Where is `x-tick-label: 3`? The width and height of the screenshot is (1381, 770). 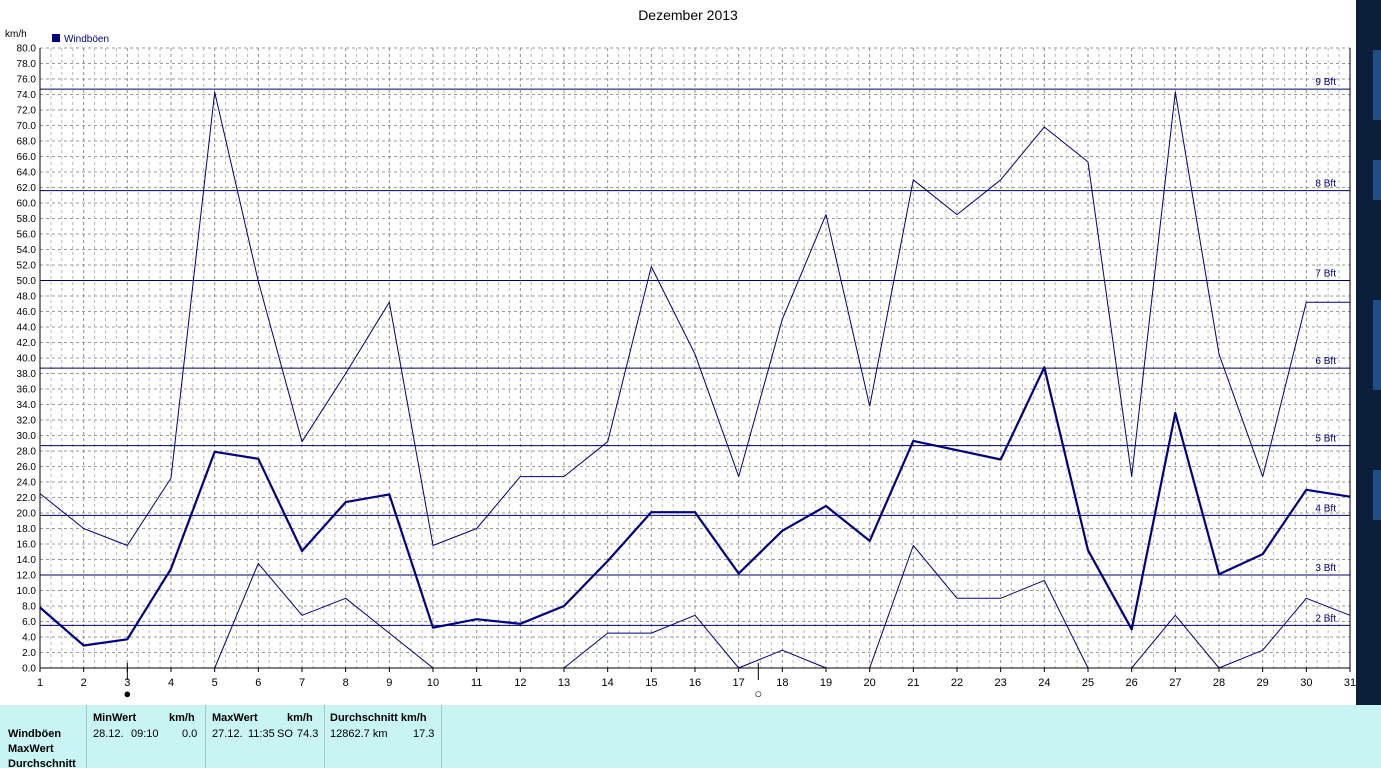 x-tick-label: 3 is located at coordinates (127, 683).